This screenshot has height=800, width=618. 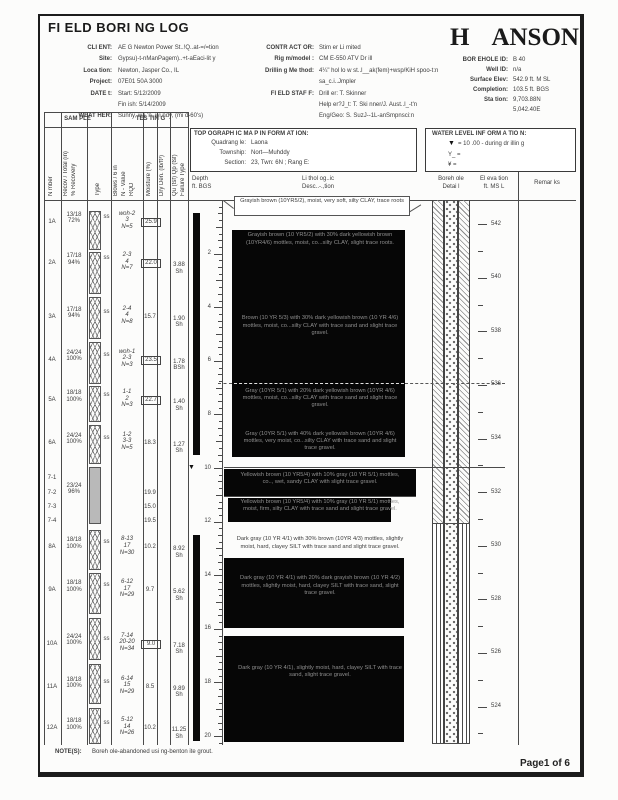 I want to click on elev-label: 532, so click(x=496, y=491).